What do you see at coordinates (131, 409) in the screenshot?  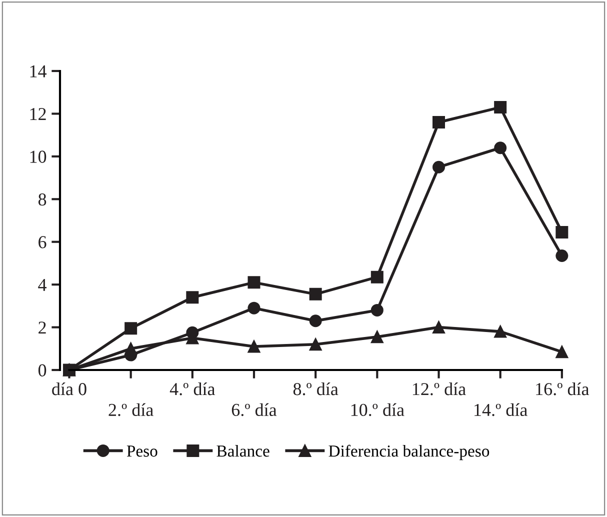 I see `x-tick-label: 2.º día` at bounding box center [131, 409].